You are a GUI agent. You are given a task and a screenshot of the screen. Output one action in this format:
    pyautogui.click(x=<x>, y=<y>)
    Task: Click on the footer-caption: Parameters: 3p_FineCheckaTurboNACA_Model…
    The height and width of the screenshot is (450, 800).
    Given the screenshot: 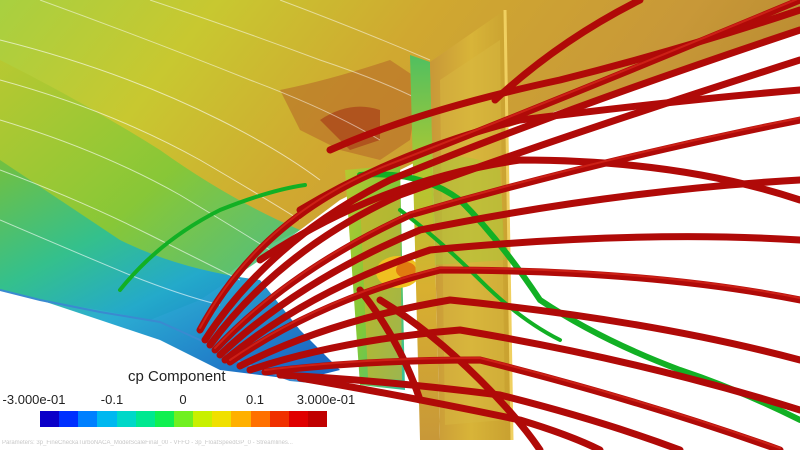 What is the action you would take?
    pyautogui.click(x=147, y=443)
    